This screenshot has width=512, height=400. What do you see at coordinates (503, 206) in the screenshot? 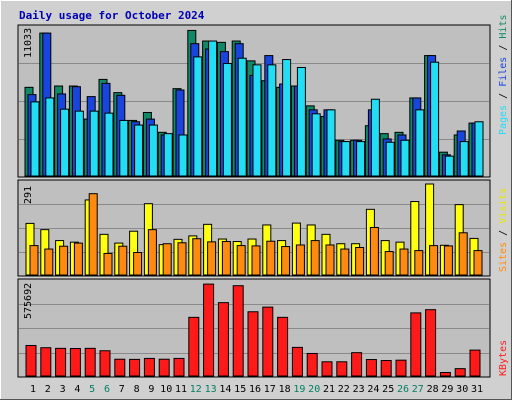
I see `legend-visits: Visits` at bounding box center [503, 206].